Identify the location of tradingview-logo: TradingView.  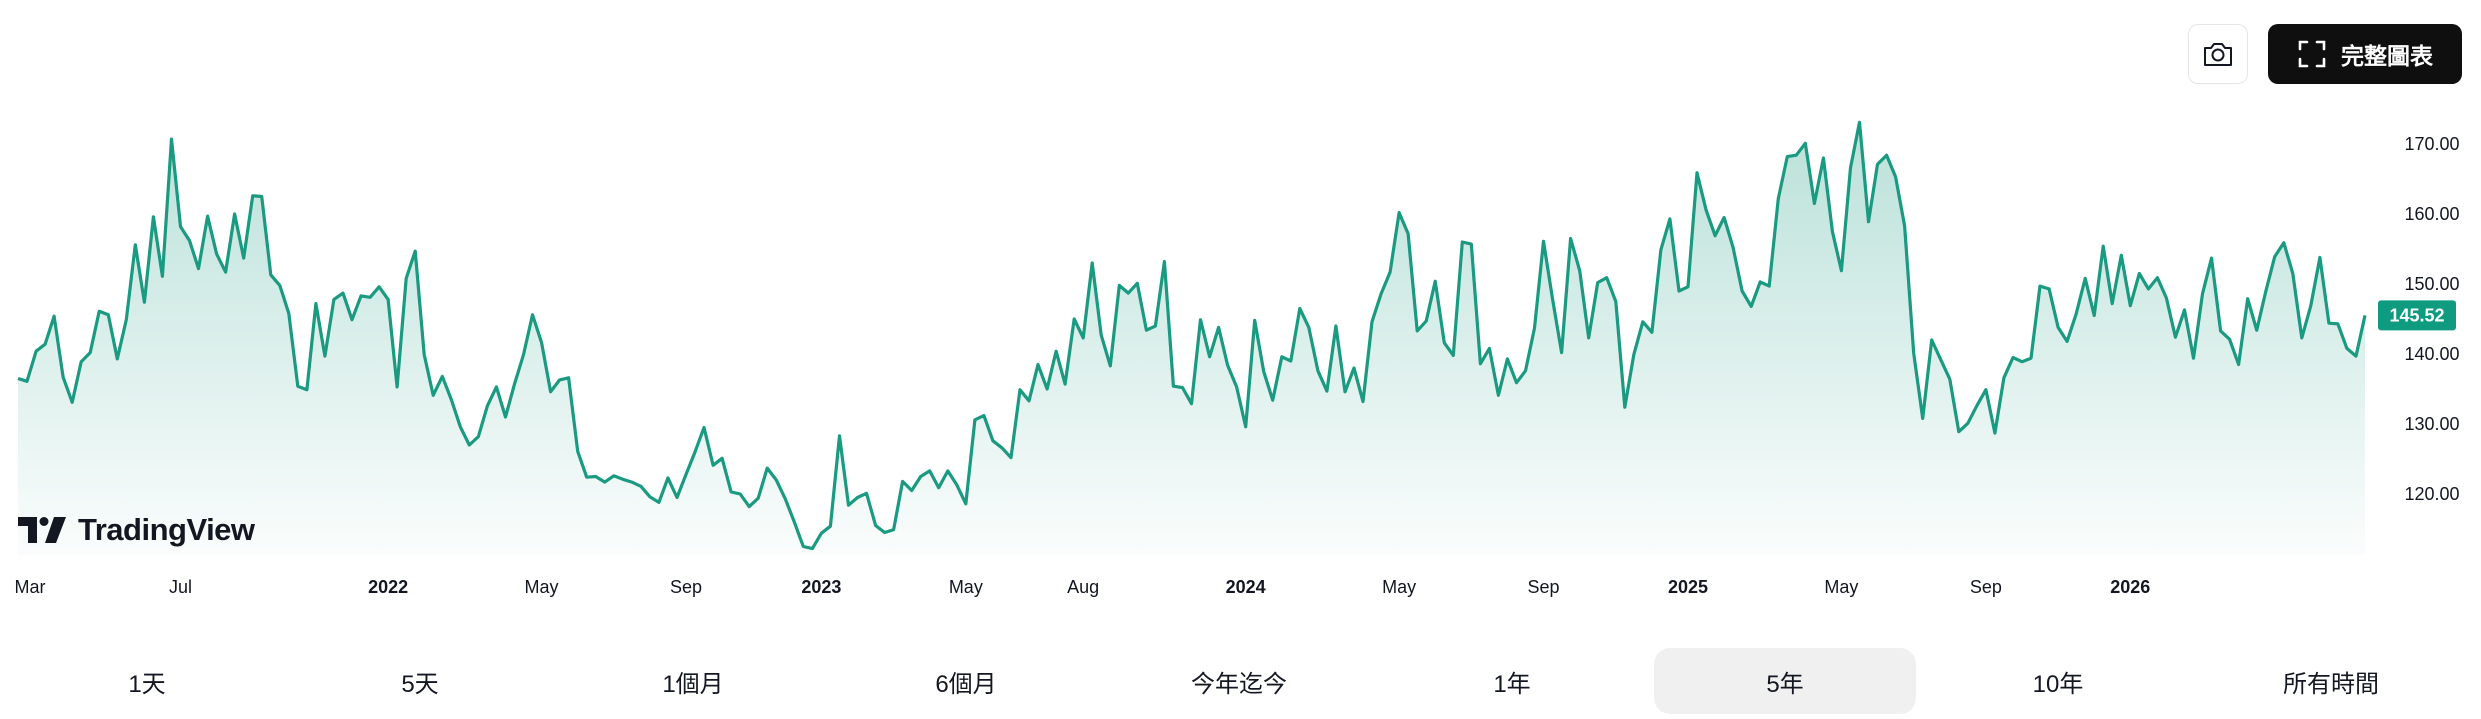
(136, 530).